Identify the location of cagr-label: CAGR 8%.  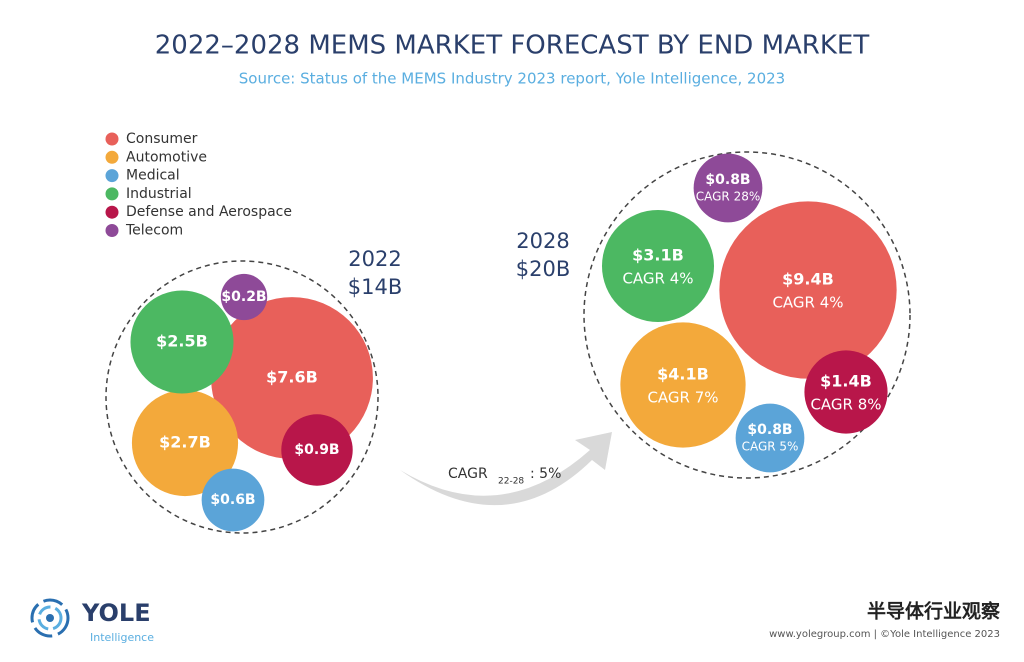
(845, 405).